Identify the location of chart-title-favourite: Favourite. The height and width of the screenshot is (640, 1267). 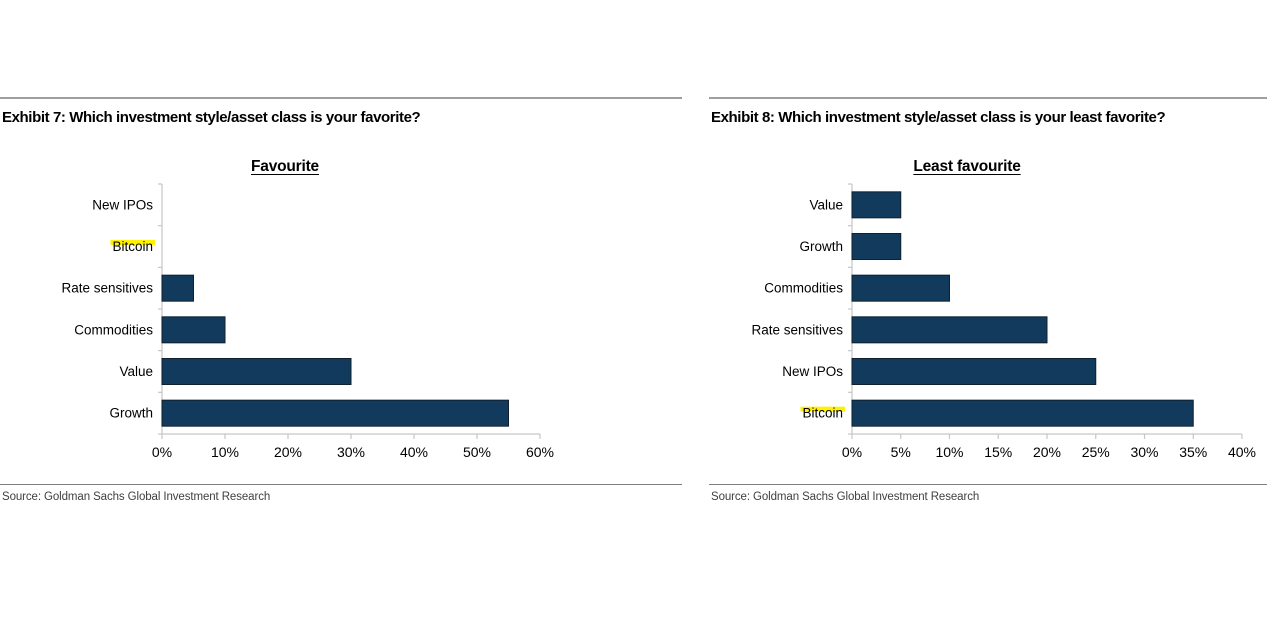
(285, 166).